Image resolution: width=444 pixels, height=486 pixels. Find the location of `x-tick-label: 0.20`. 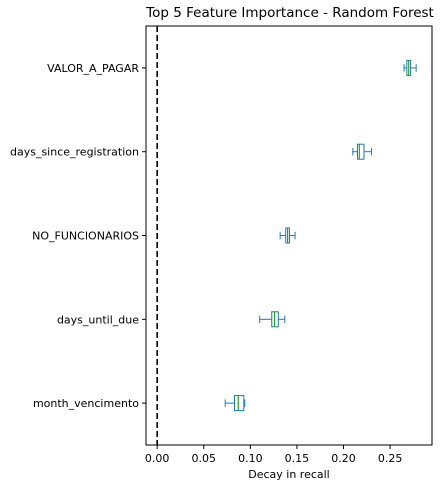

x-tick-label: 0.20 is located at coordinates (343, 458).